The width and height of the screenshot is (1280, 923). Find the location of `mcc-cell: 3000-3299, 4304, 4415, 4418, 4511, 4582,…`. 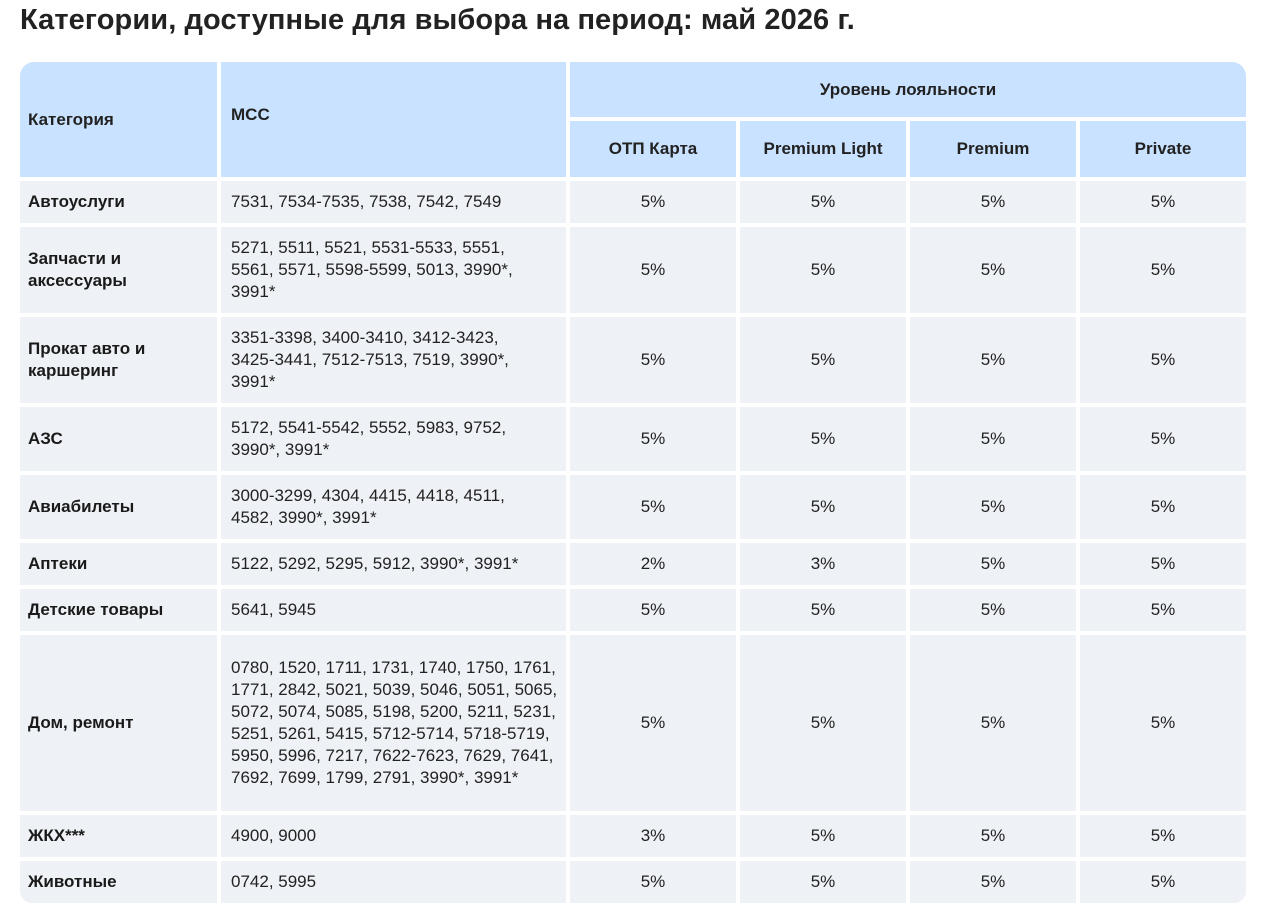

mcc-cell: 3000-3299, 4304, 4415, 4418, 4511, 4582,… is located at coordinates (393, 507).